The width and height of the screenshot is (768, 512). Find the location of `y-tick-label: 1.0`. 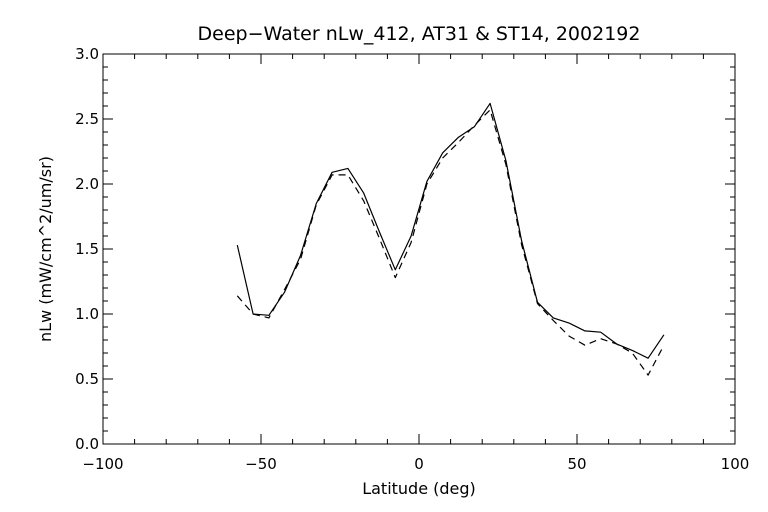

y-tick-label: 1.0 is located at coordinates (87, 314).